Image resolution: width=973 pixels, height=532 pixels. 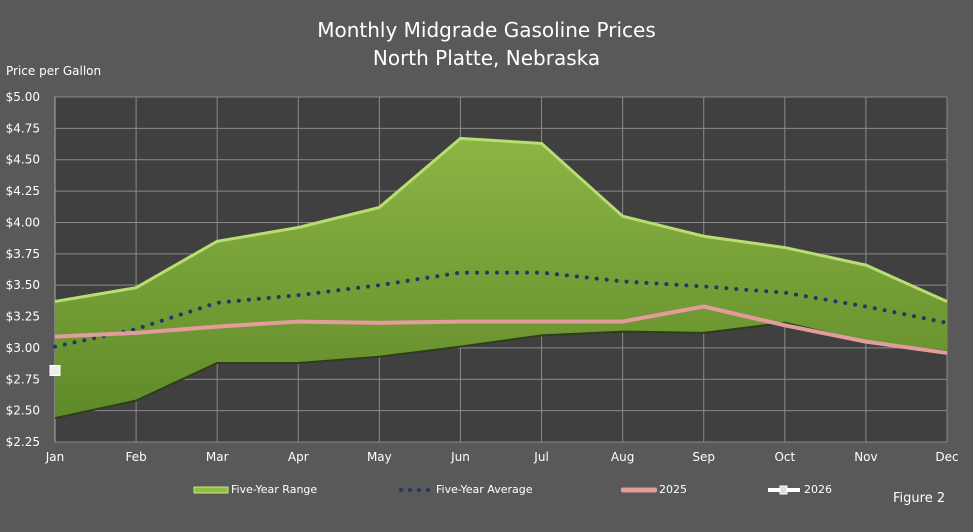 What do you see at coordinates (135, 457) in the screenshot?
I see `x-tick-label: Feb` at bounding box center [135, 457].